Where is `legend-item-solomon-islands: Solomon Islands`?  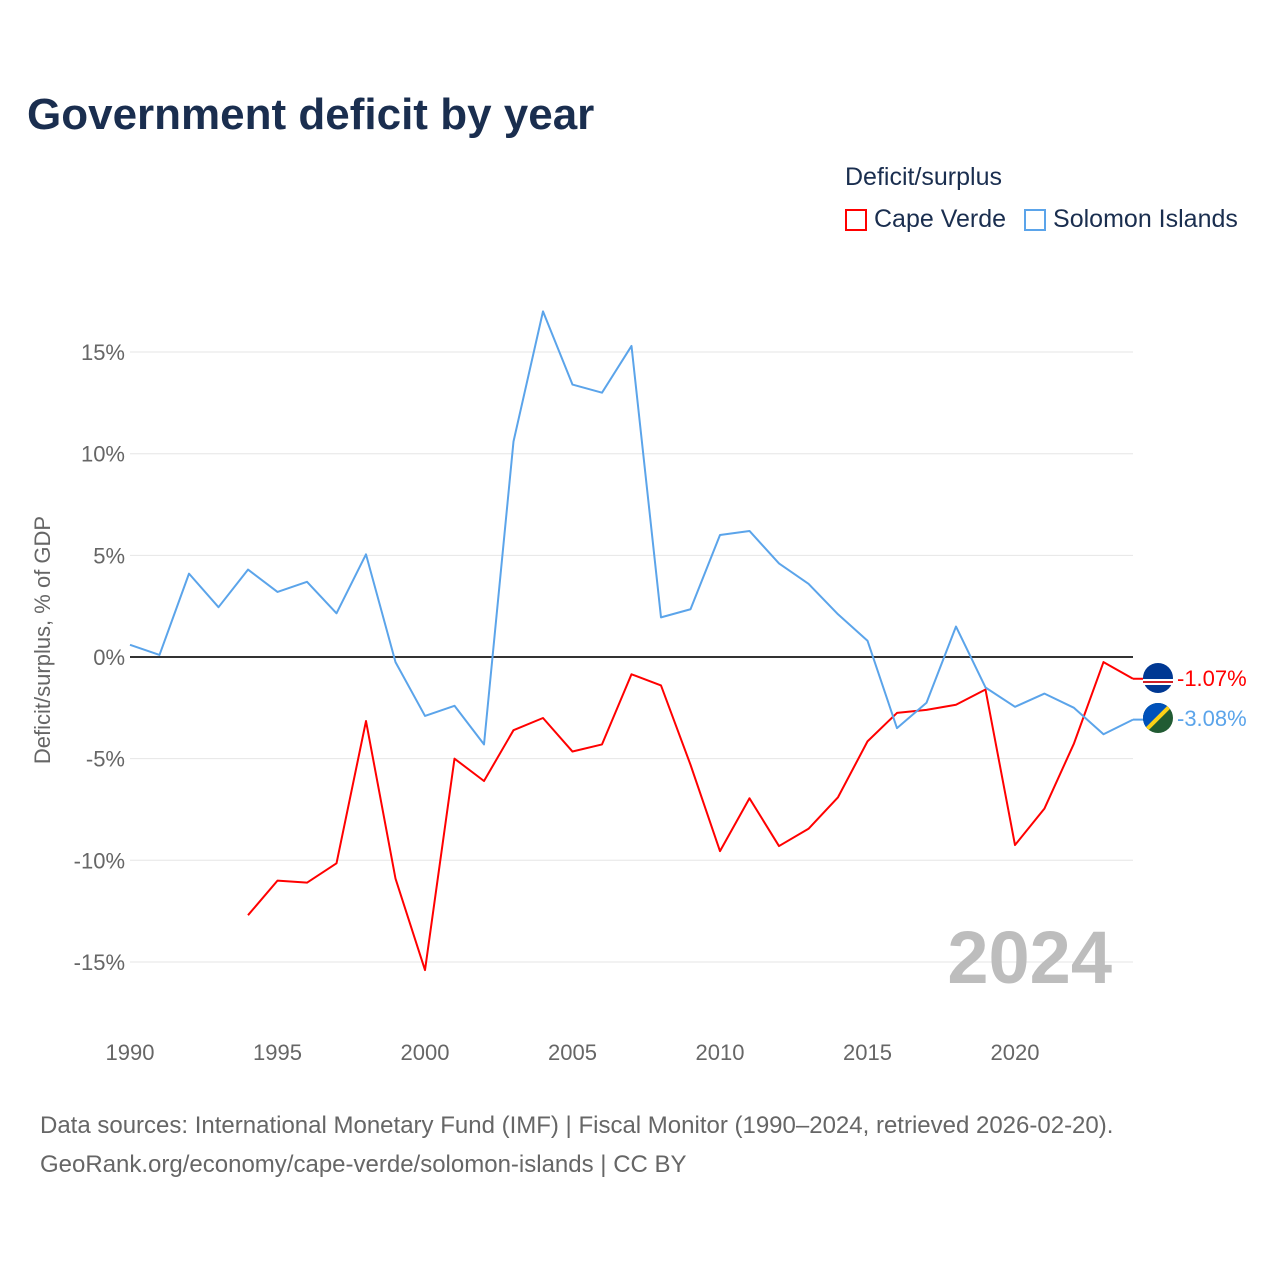 legend-item-solomon-islands: Solomon Islands is located at coordinates (1131, 219).